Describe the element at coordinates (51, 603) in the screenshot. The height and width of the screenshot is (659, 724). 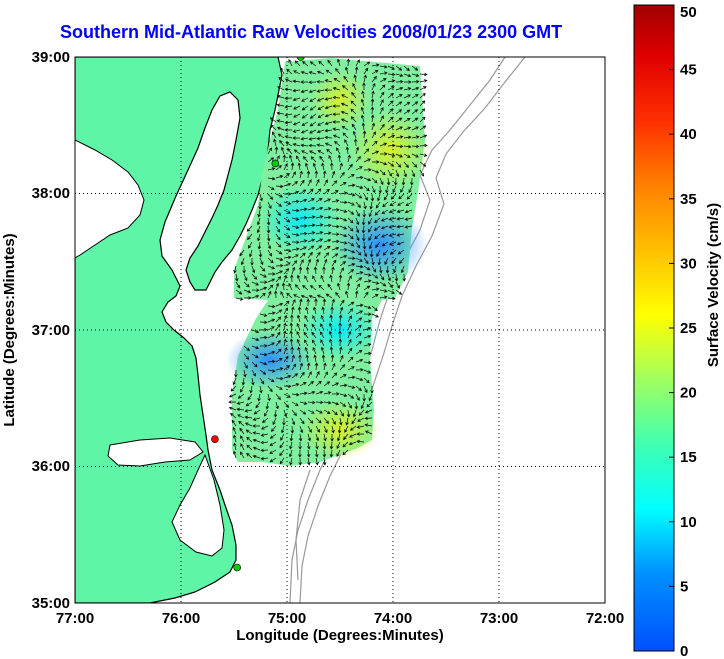
I see `y-tick-label: 35:00` at that location.